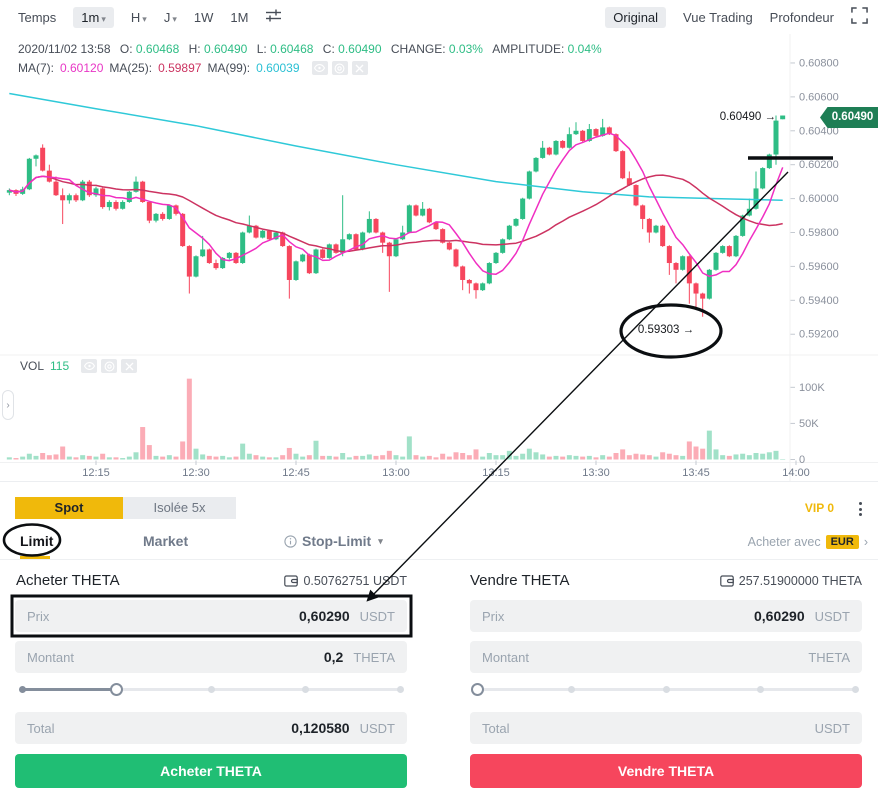  Describe the element at coordinates (496, 473) in the screenshot. I see `svg-text: 13:15` at that location.